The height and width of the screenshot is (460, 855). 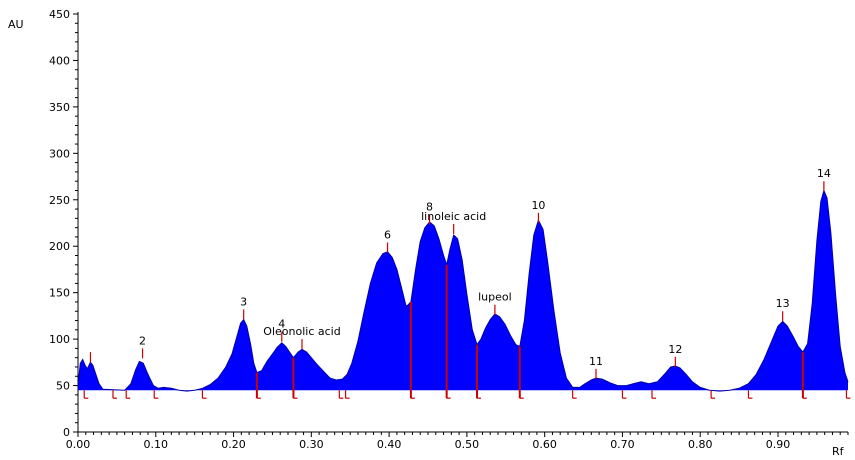 I want to click on peak-label: 14, so click(x=824, y=173).